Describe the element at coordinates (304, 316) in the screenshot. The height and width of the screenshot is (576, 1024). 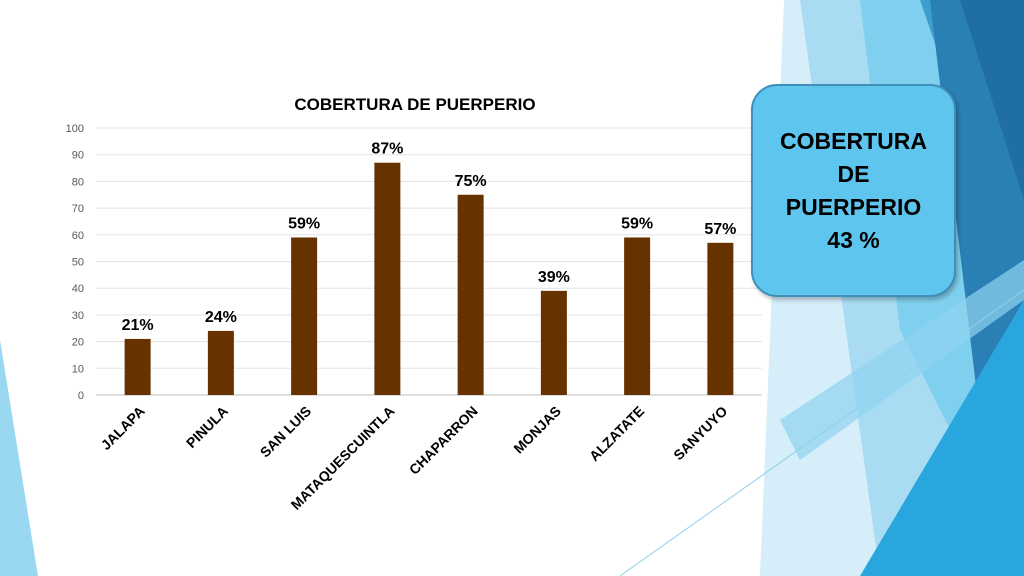
I see `bar-san-luis` at that location.